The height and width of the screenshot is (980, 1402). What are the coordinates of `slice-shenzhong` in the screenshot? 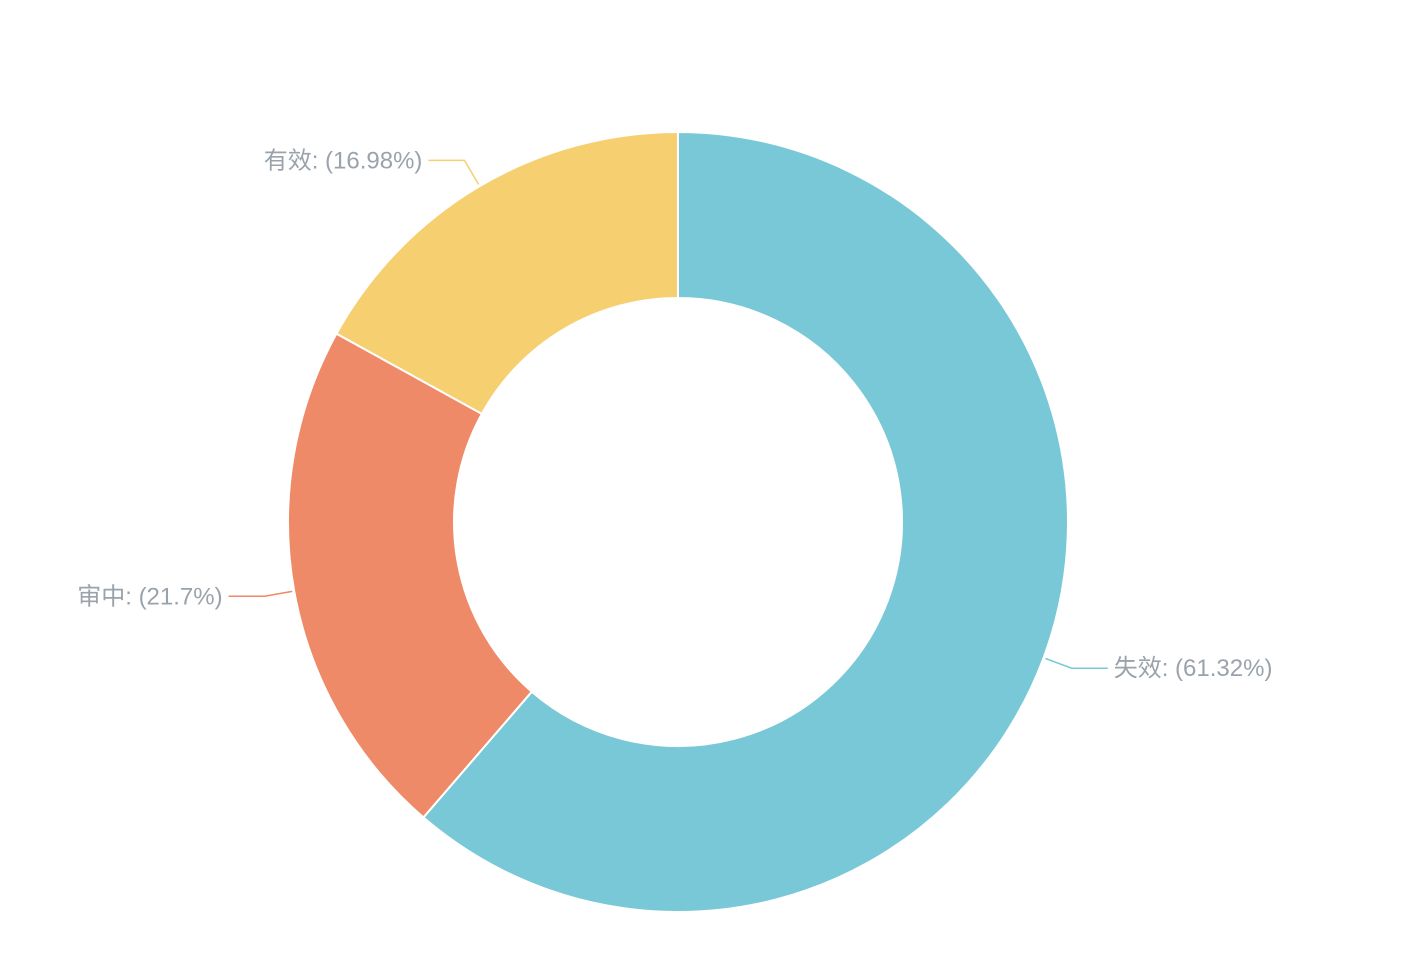 It's located at (410, 575).